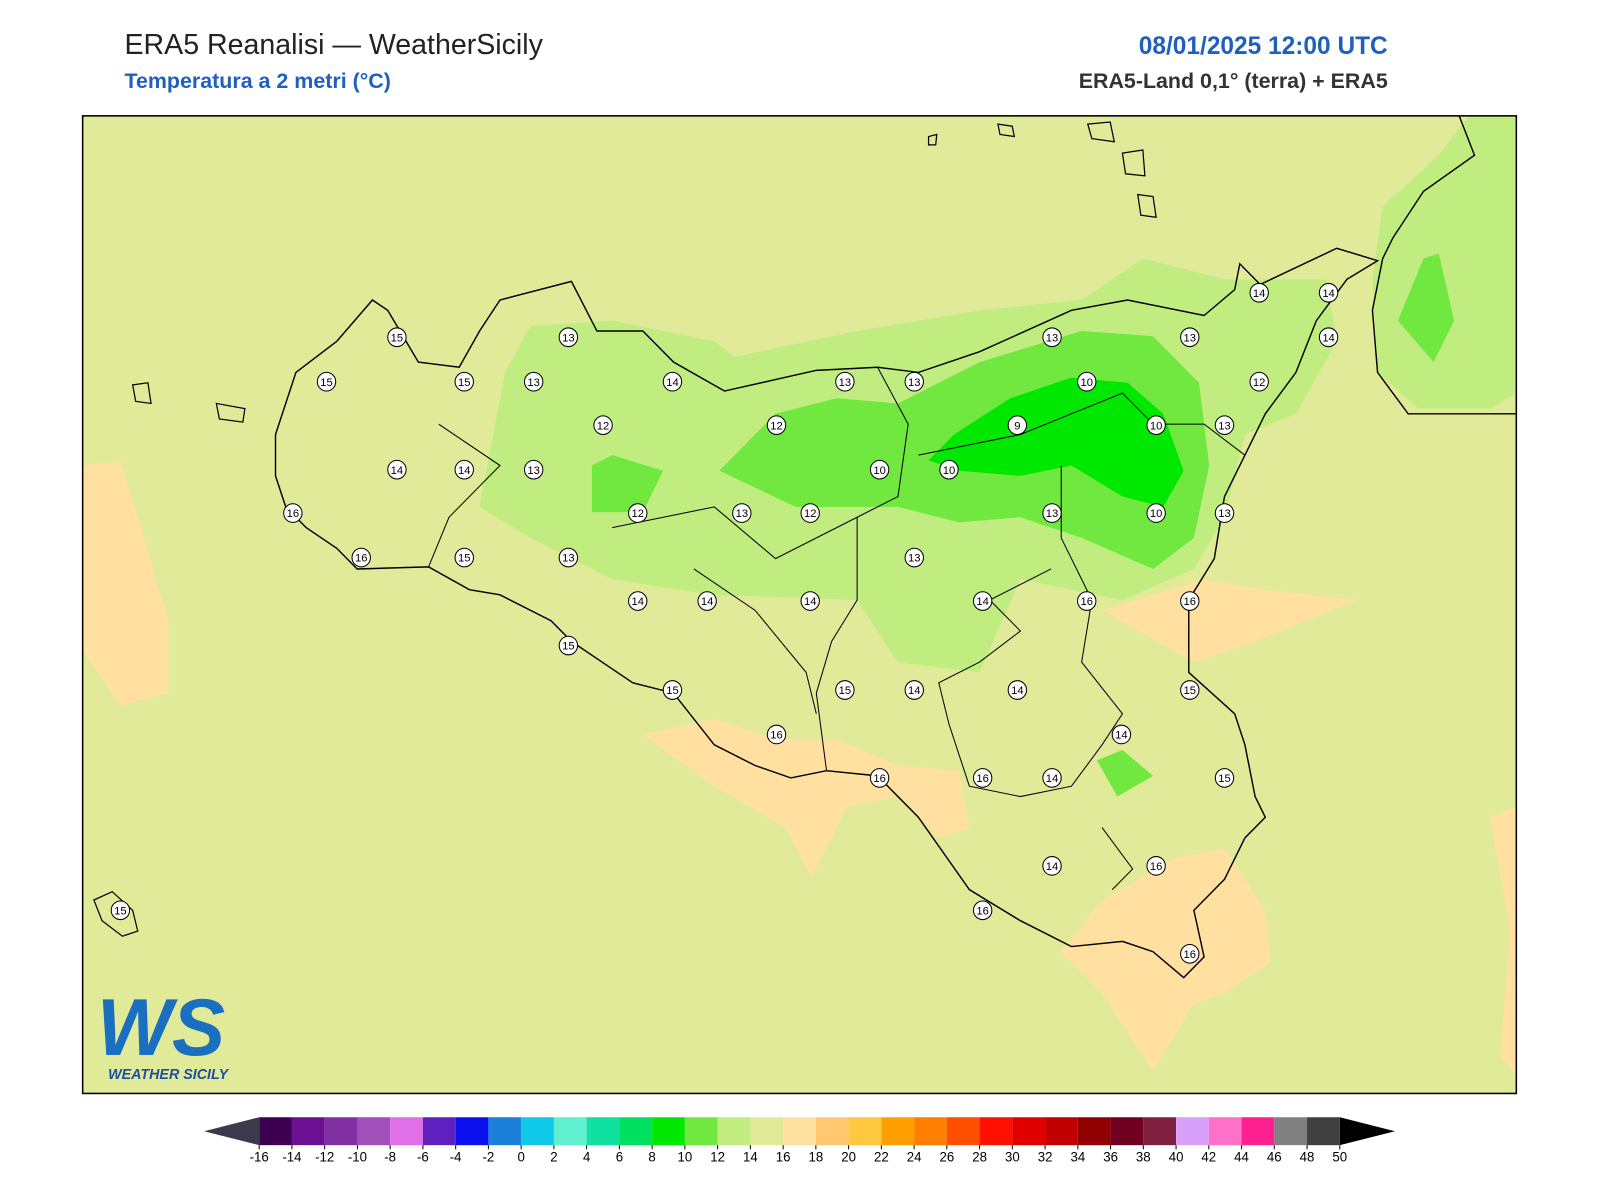 The width and height of the screenshot is (1600, 1200). Describe the element at coordinates (489, 1157) in the screenshot. I see `colorbar-tick-label: -2` at that location.